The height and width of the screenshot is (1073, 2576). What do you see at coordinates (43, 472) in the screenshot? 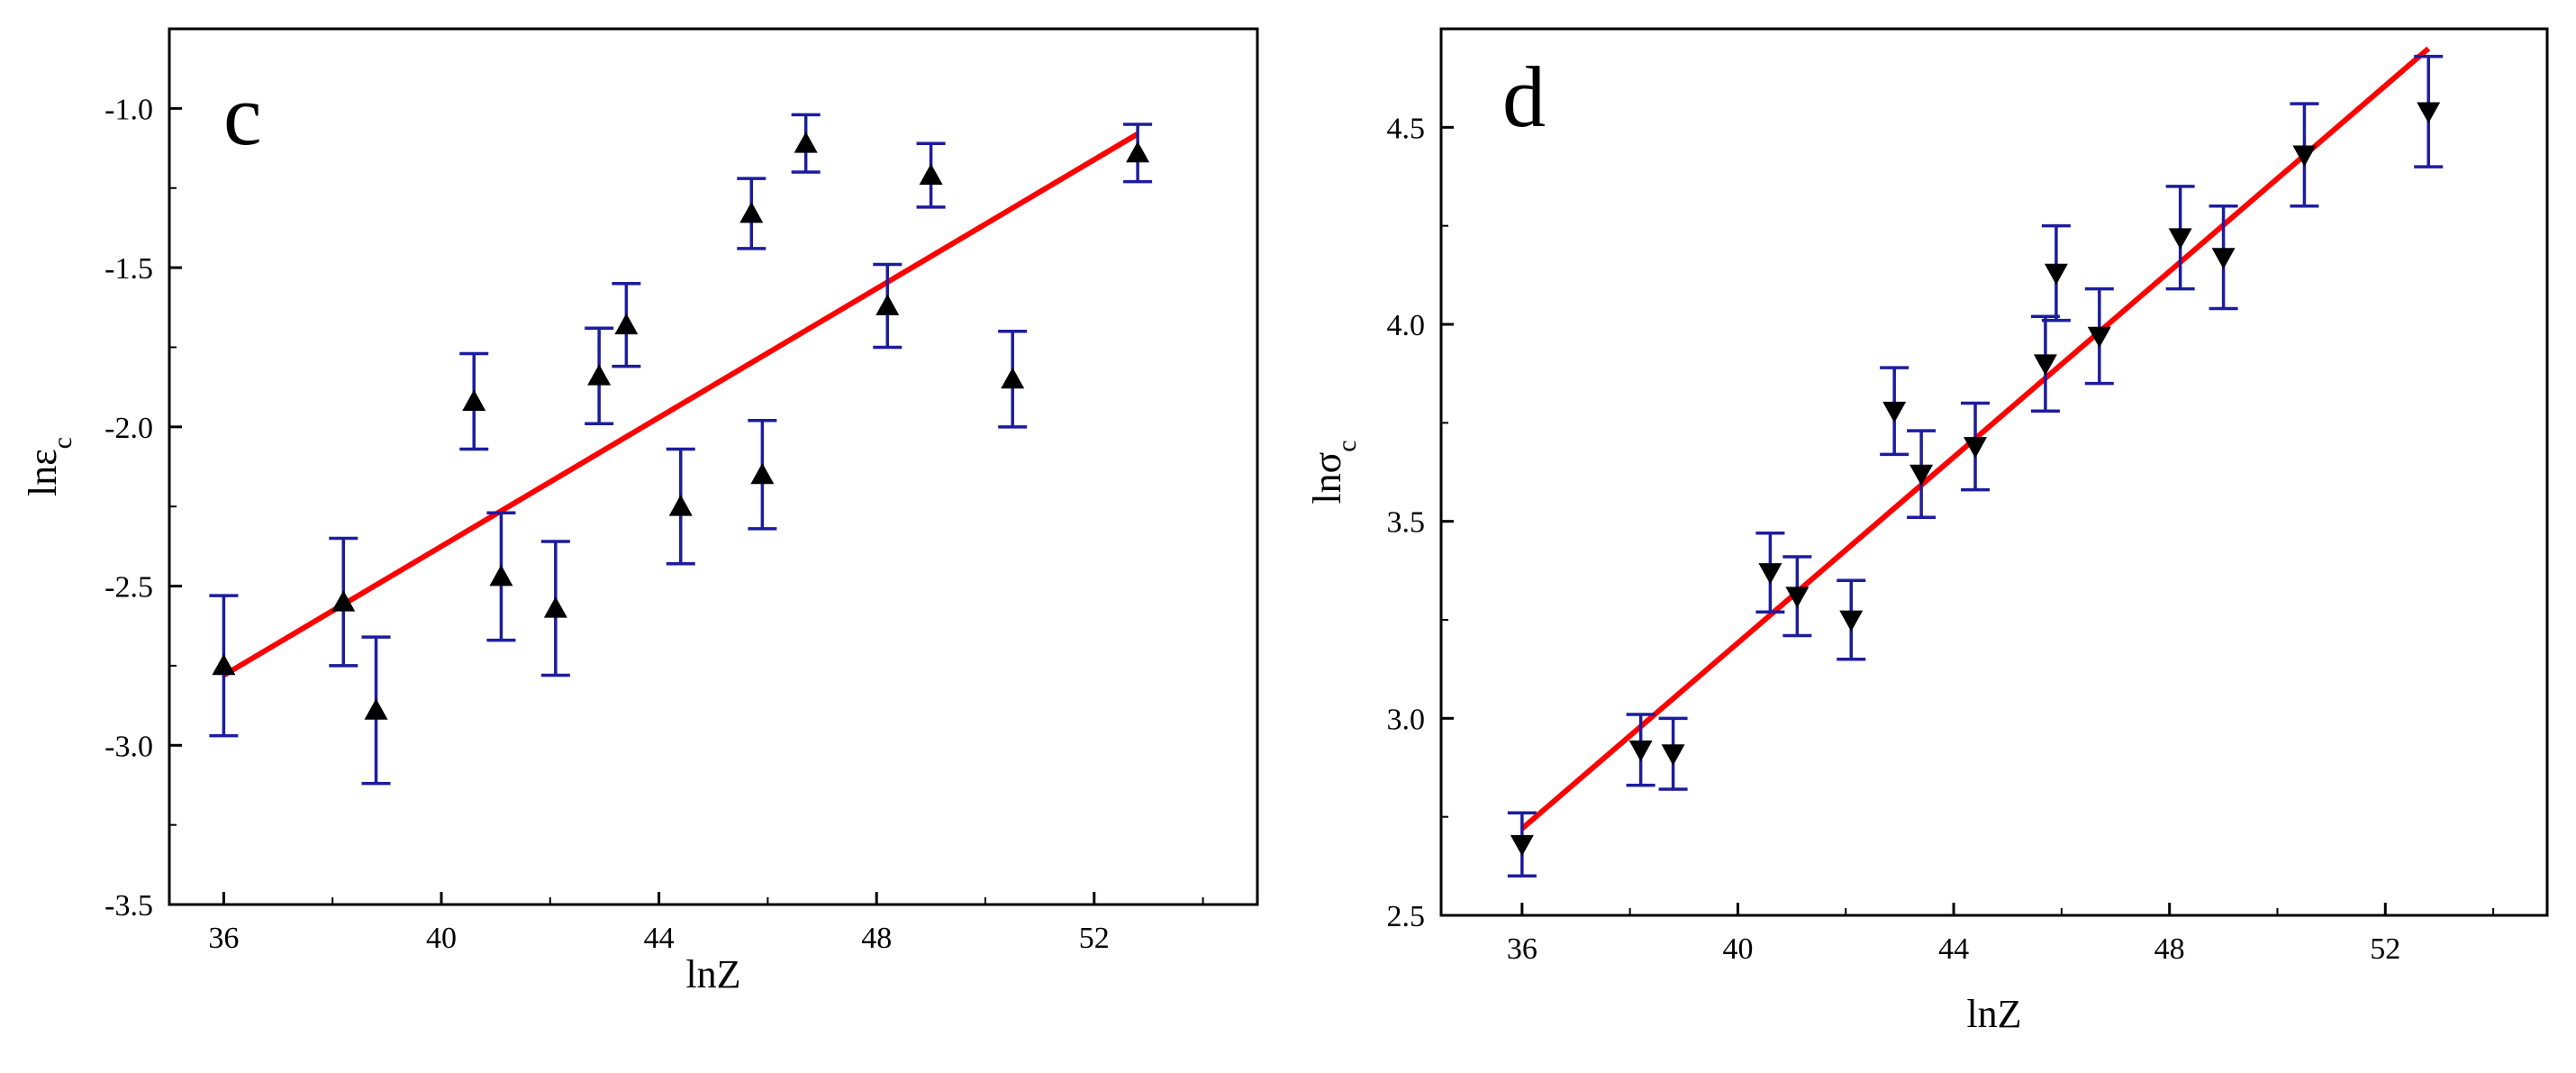
I see `y-axis-label-main: lnε` at bounding box center [43, 472].